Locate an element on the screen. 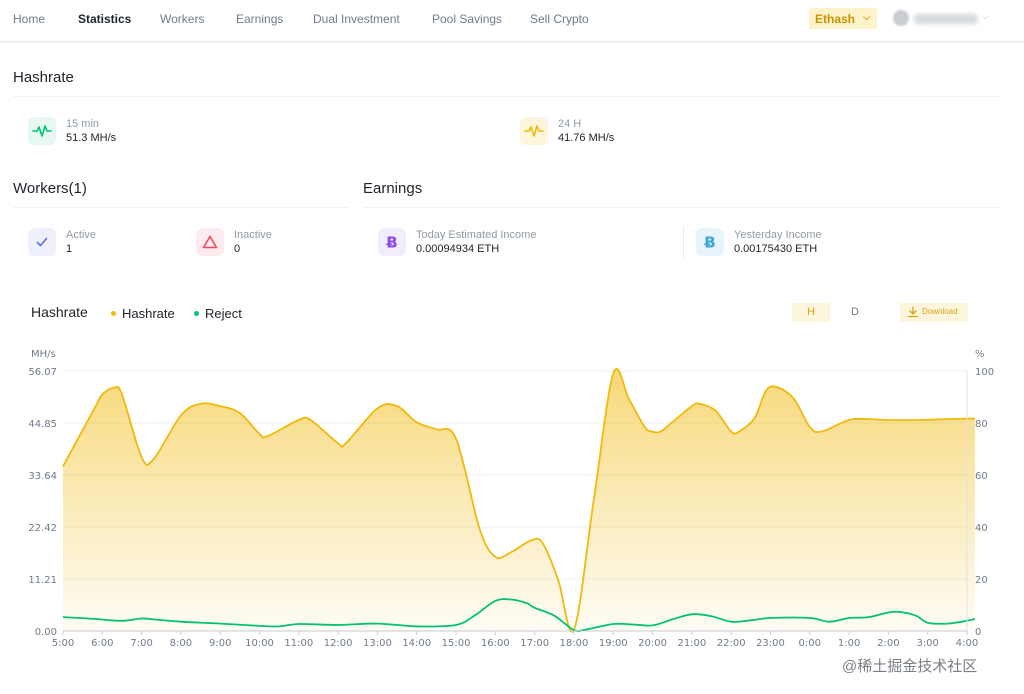 The width and height of the screenshot is (1024, 694). x-tick-label: 10:00 is located at coordinates (259, 643).